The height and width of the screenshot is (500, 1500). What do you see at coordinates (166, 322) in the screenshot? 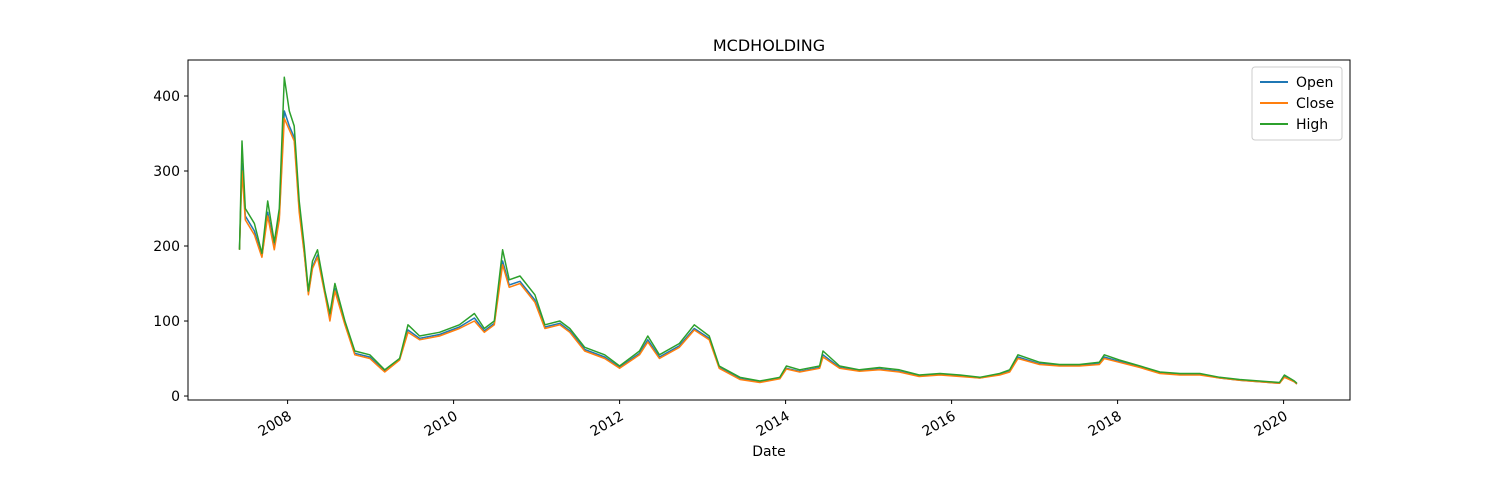
I see `y-tick-label: 100` at bounding box center [166, 322].